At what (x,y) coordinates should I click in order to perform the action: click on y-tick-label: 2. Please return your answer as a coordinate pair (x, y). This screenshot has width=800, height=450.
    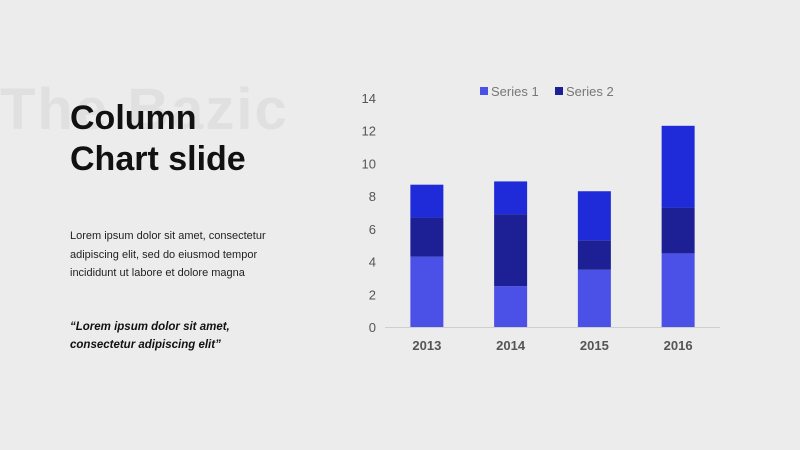
    Looking at the image, I should click on (372, 294).